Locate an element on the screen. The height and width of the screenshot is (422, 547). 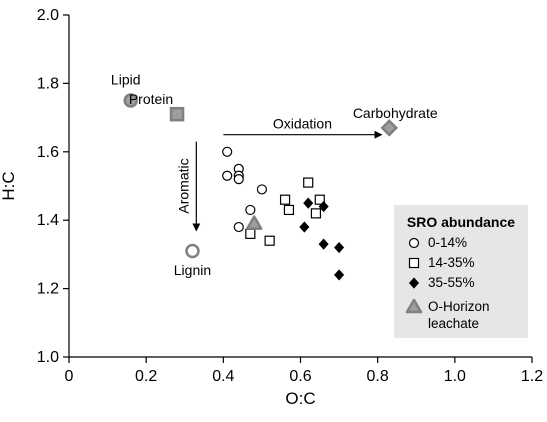
carbohydrate-marker is located at coordinates (389, 128).